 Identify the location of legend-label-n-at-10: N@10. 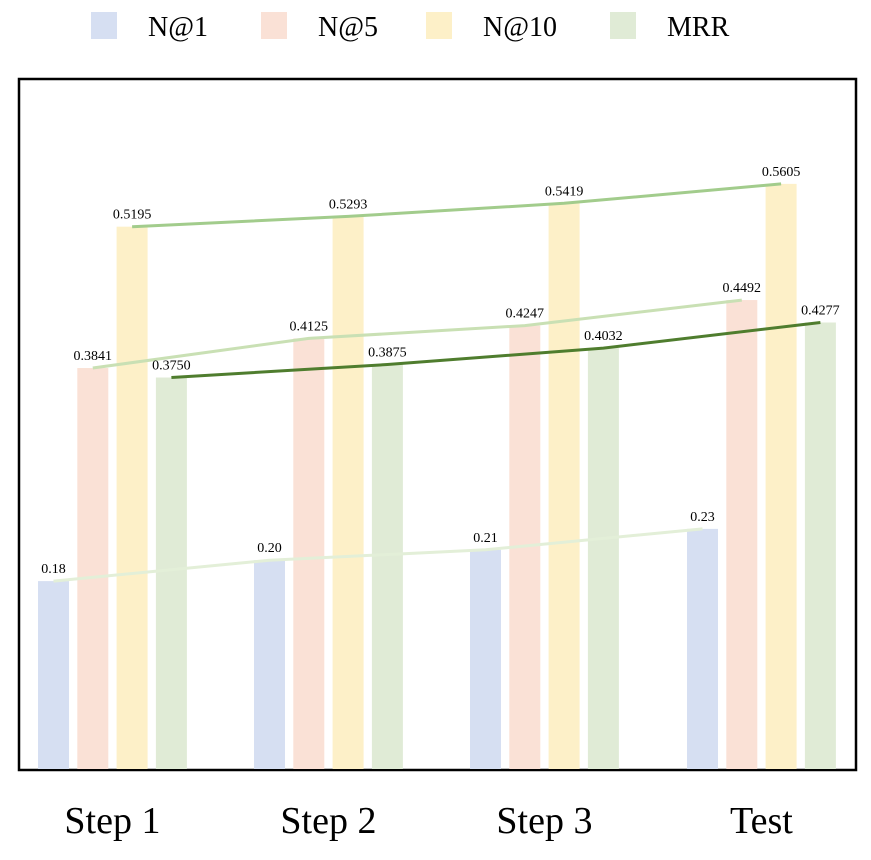
(520, 27).